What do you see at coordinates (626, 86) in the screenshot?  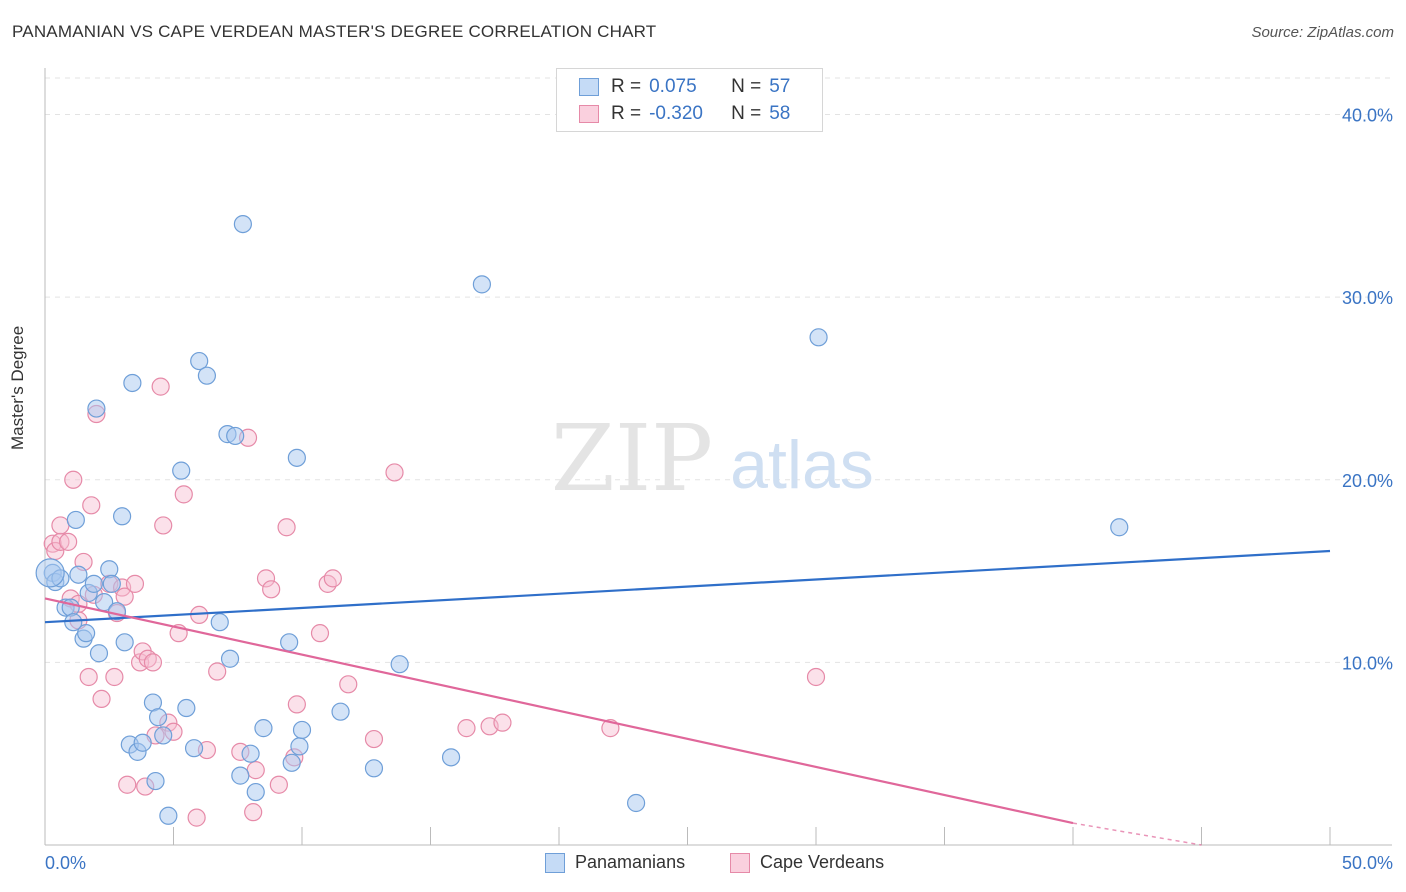 I see `legend-r-label: R =` at bounding box center [626, 86].